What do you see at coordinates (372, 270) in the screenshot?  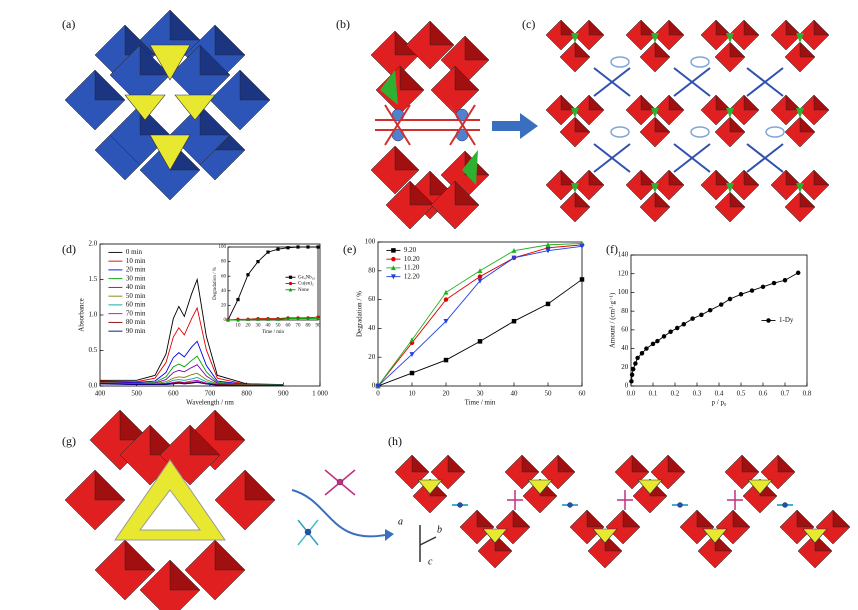 I see `y-tick-label: 80` at bounding box center [372, 270].